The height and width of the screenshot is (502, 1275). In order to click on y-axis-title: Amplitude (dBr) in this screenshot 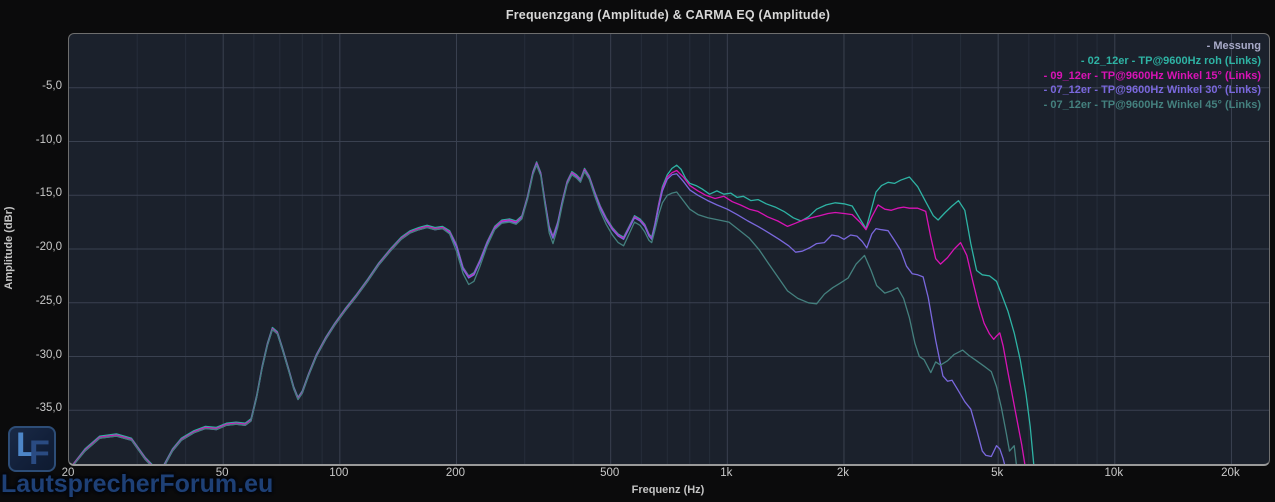, I will do `click(9, 248)`.